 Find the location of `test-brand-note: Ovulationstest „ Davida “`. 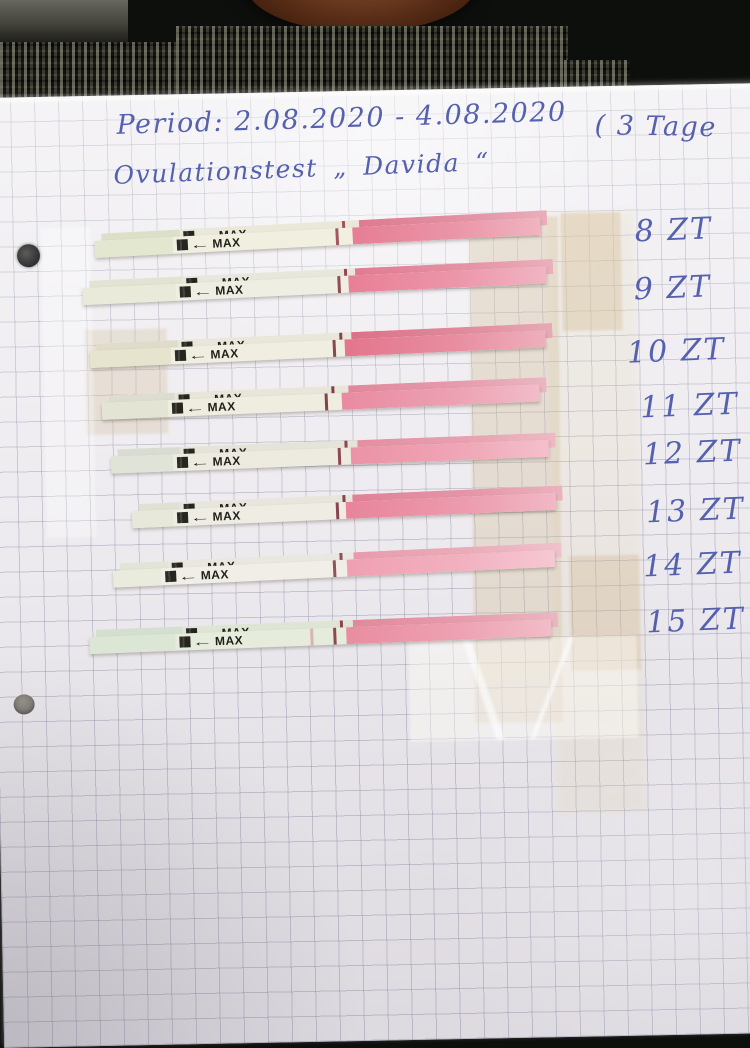

test-brand-note: Ovulationstest „ Davida “ is located at coordinates (302, 168).